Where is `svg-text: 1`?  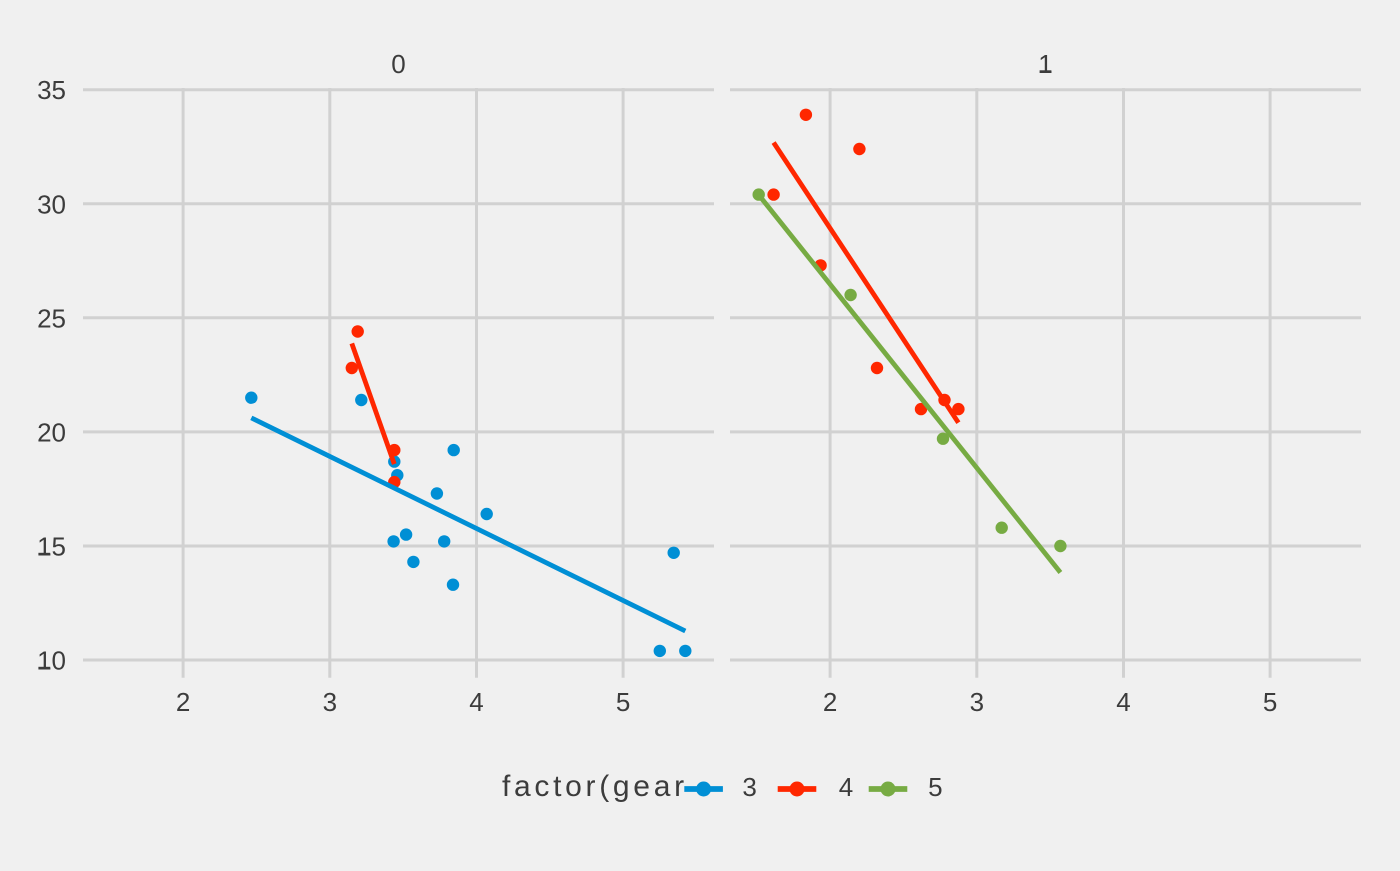
svg-text: 1 is located at coordinates (1045, 64).